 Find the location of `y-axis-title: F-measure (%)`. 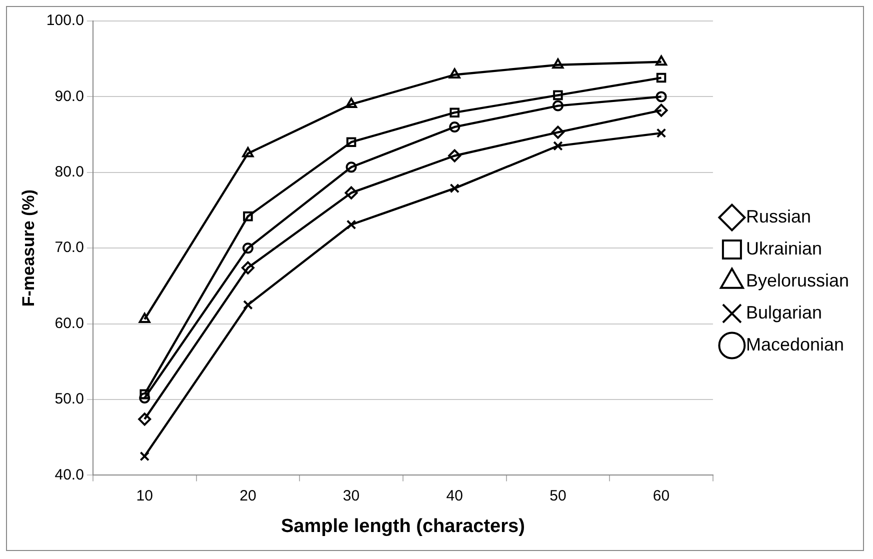

y-axis-title: F-measure (%) is located at coordinates (28, 248).